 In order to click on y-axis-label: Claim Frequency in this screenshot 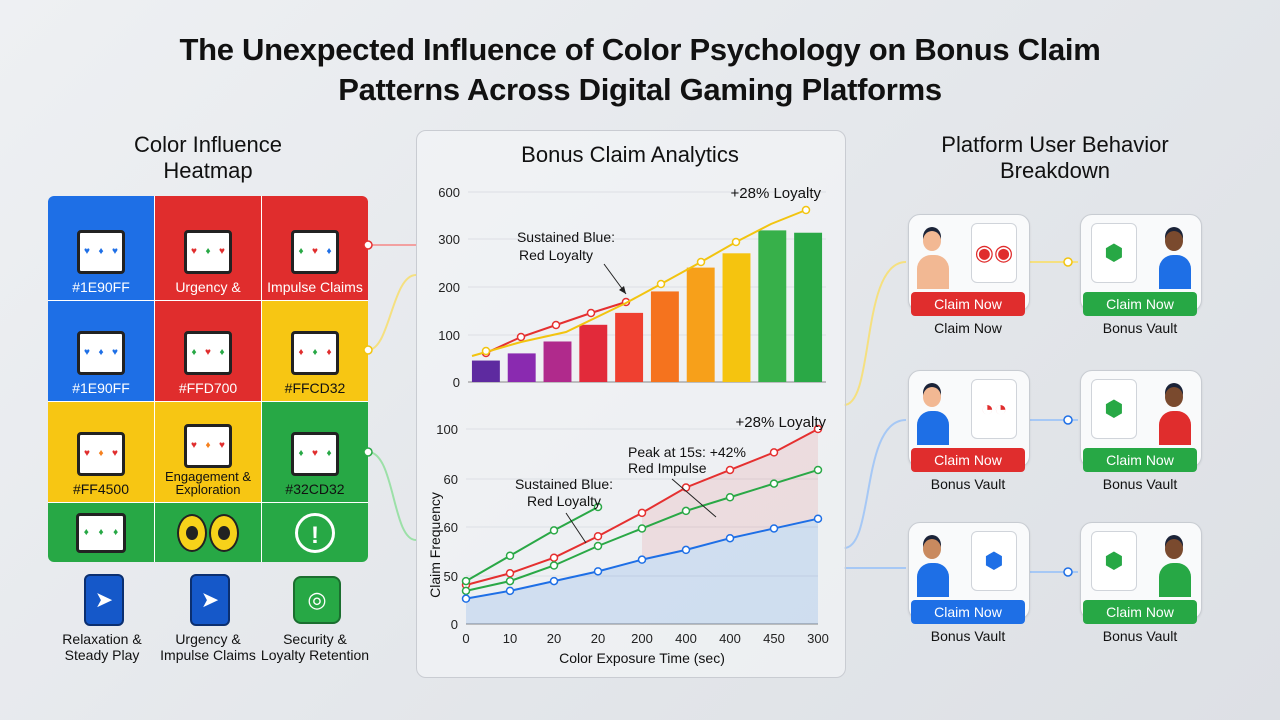, I will do `click(435, 545)`.